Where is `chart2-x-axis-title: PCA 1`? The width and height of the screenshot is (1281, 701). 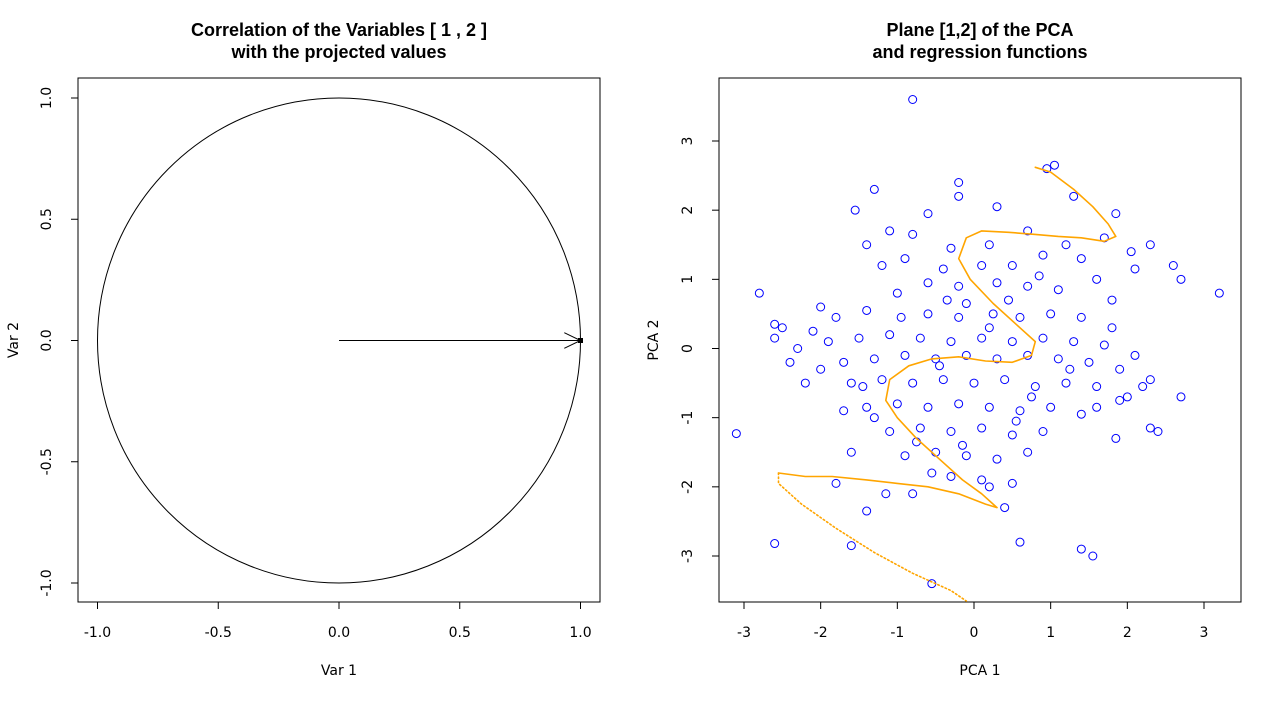
chart2-x-axis-title: PCA 1 is located at coordinates (979, 671).